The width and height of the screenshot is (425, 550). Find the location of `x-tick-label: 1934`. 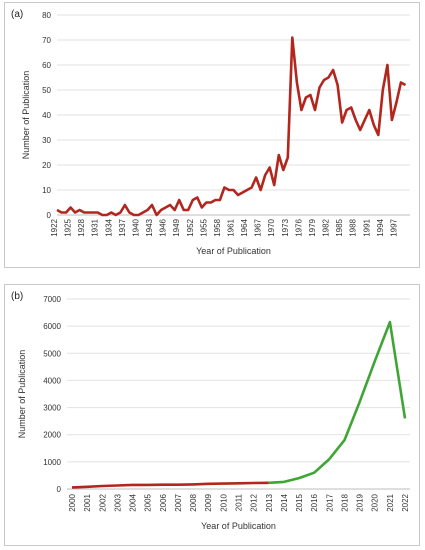

x-tick-label: 1934 is located at coordinates (108, 227).